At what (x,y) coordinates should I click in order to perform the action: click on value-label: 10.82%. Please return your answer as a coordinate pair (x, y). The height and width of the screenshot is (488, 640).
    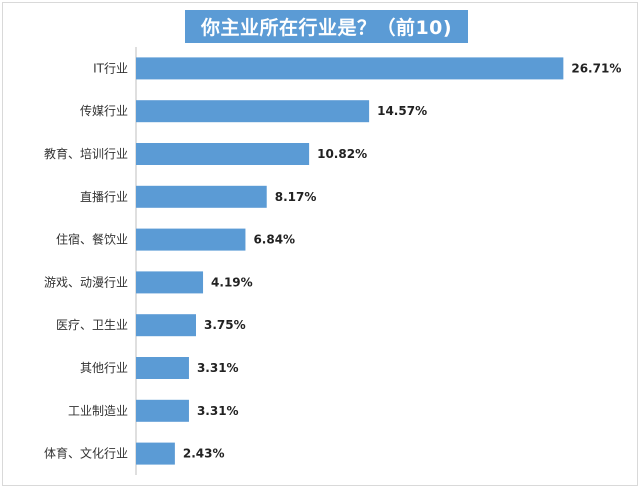
    Looking at the image, I should click on (342, 154).